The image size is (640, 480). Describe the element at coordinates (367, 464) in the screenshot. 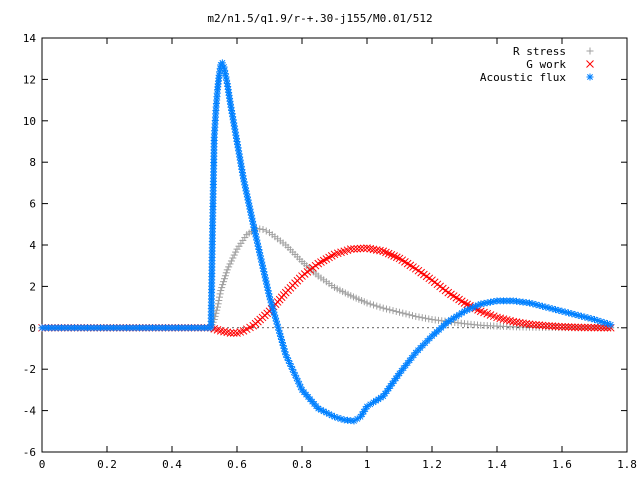

I see `x-tick-label: 1` at that location.